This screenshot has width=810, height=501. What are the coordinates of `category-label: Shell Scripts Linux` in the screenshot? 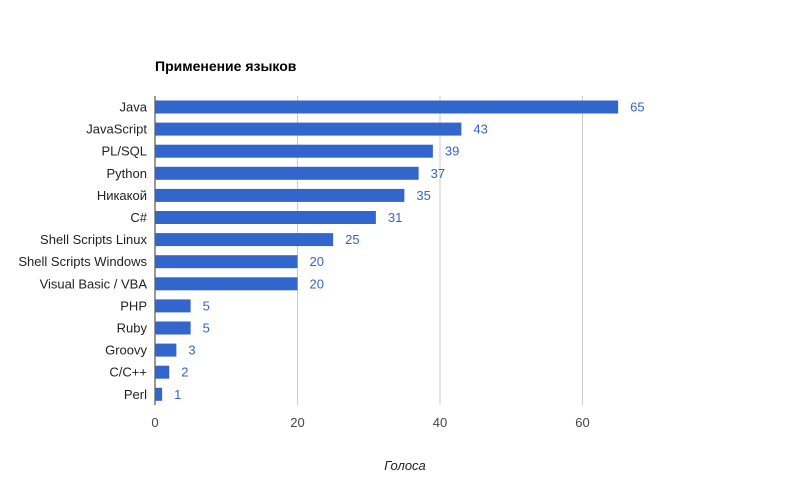 It's located at (93, 239).